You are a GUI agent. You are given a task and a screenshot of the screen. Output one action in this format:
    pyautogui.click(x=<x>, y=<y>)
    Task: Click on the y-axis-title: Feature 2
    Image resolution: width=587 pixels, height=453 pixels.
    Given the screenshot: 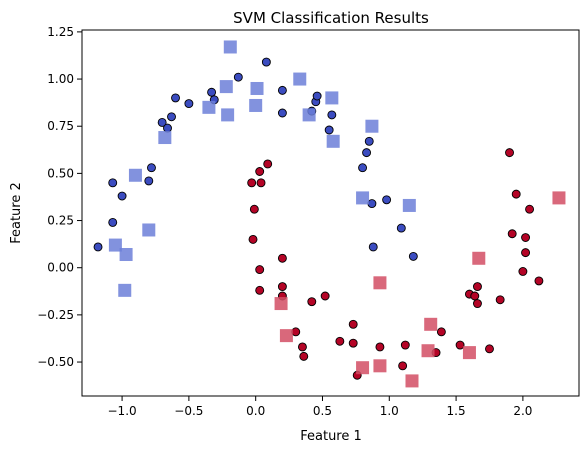 What is the action you would take?
    pyautogui.click(x=16, y=213)
    